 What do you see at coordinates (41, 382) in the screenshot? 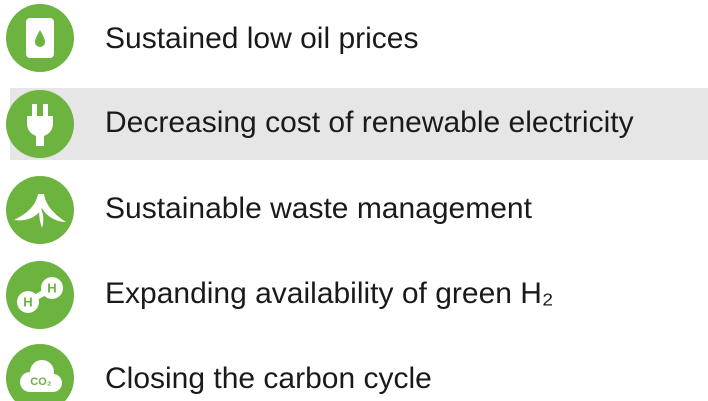
I see `icon-label: CO₂` at bounding box center [41, 382].